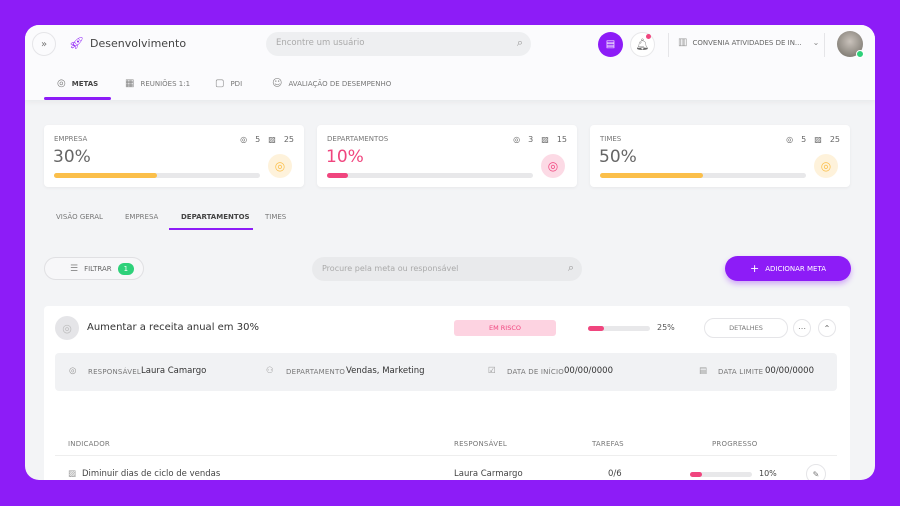 The image size is (900, 506). I want to click on tab-metas: ◎ METAS, so click(77, 83).